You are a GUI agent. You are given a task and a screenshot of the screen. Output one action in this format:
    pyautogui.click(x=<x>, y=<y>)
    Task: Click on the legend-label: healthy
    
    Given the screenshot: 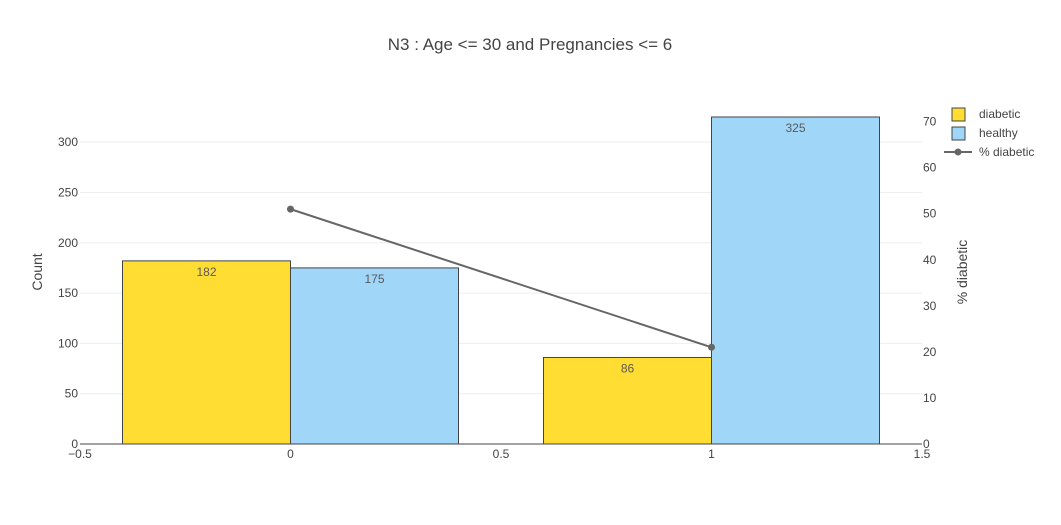 What is the action you would take?
    pyautogui.click(x=998, y=133)
    